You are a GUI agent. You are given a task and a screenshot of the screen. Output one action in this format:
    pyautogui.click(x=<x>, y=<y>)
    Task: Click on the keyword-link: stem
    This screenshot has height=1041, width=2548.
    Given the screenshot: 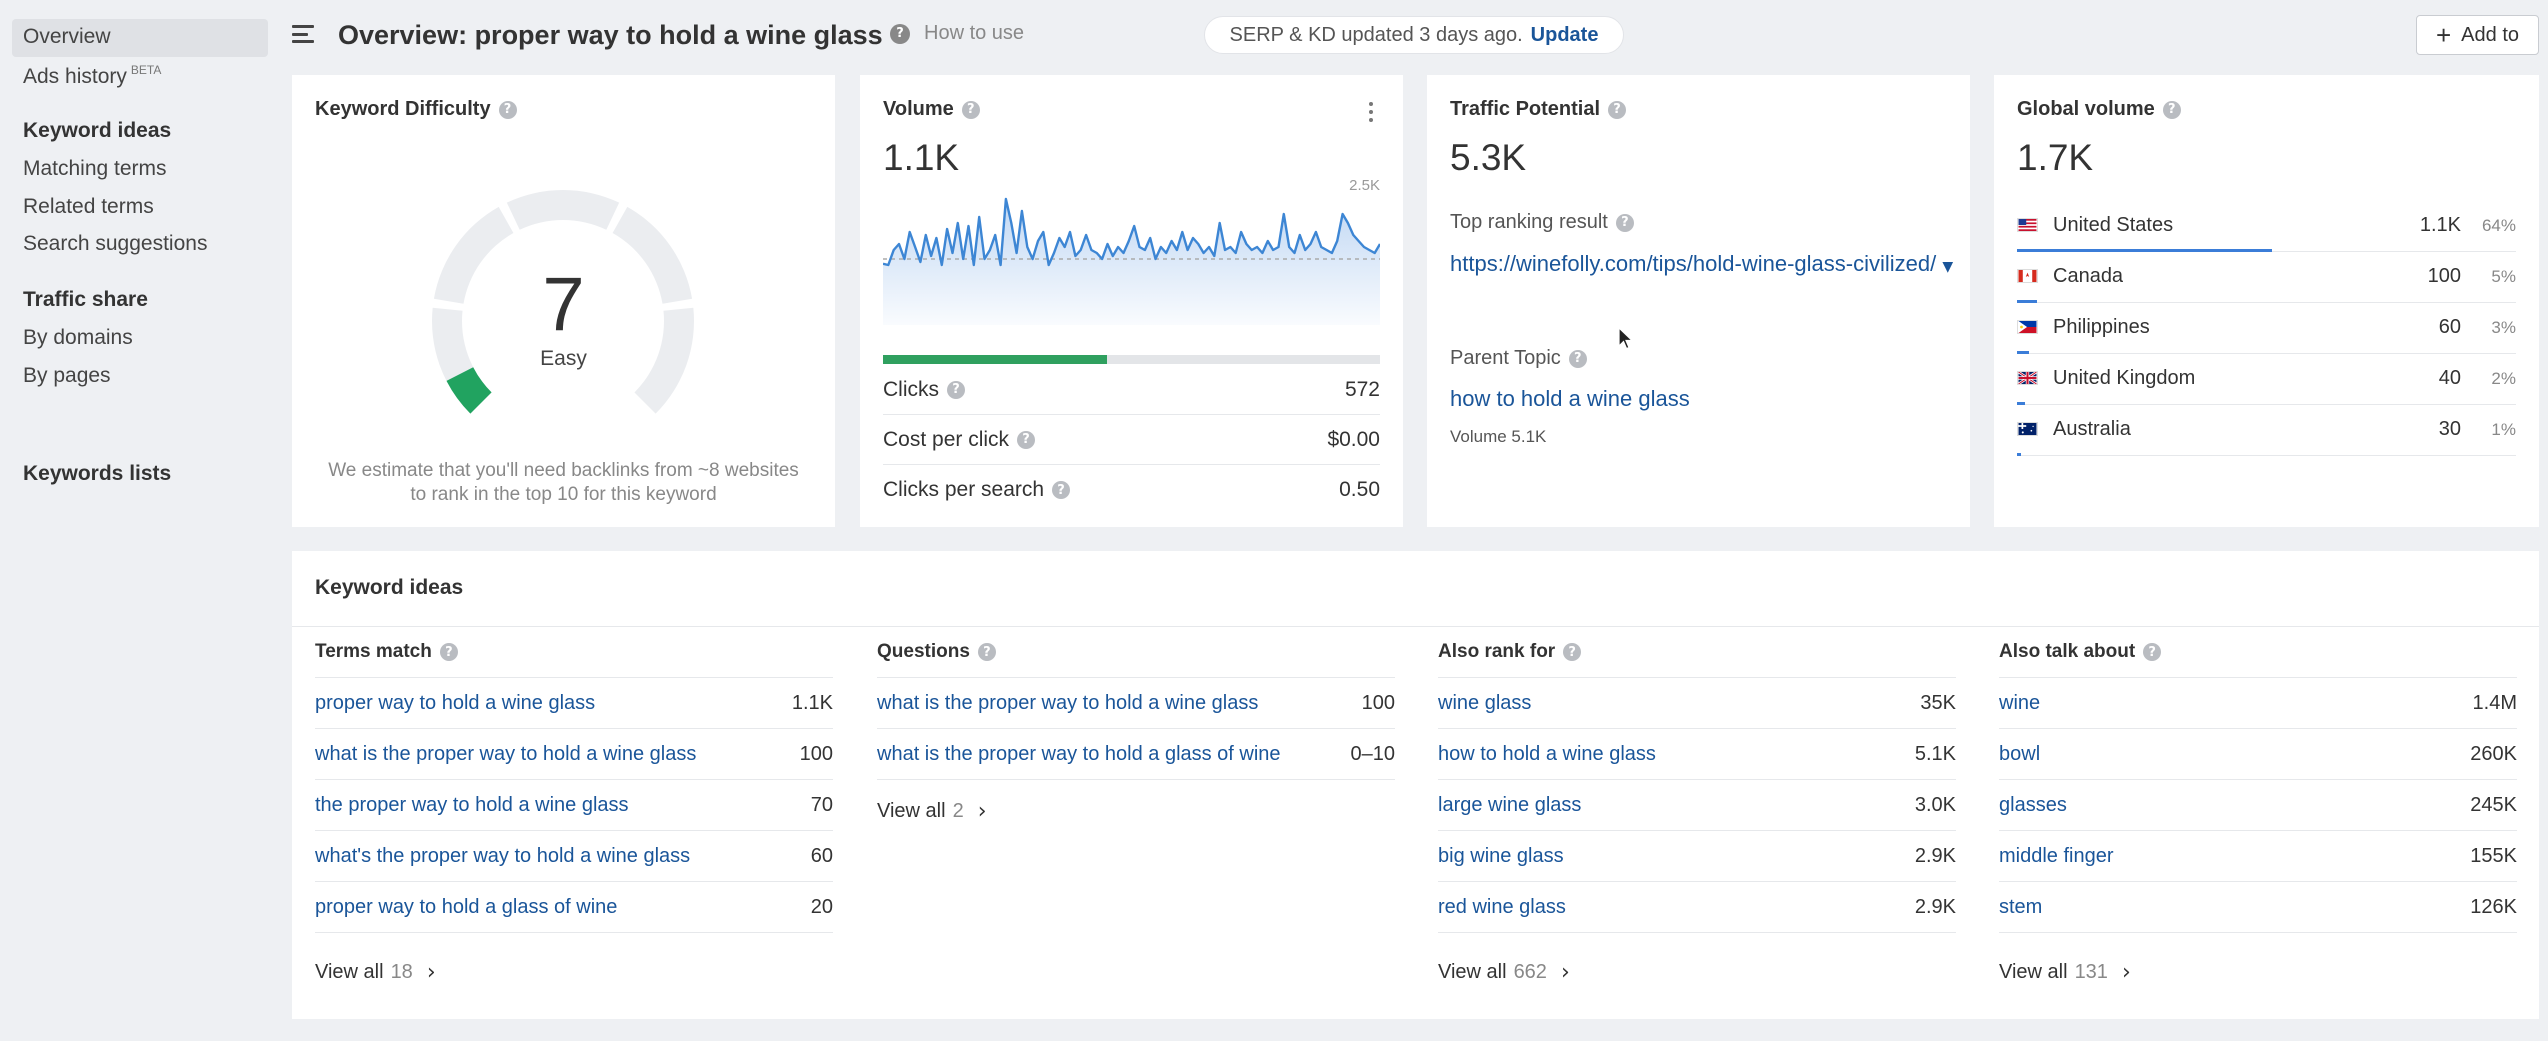 What is the action you would take?
    pyautogui.click(x=2021, y=906)
    